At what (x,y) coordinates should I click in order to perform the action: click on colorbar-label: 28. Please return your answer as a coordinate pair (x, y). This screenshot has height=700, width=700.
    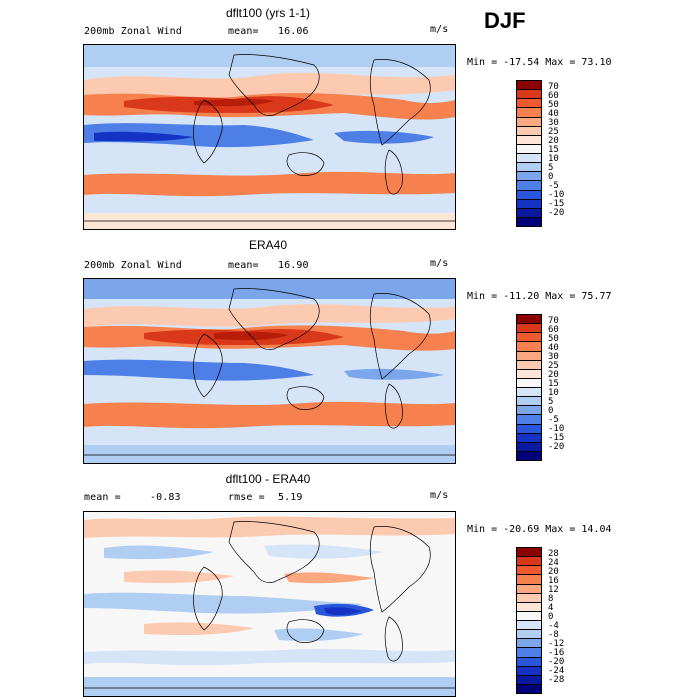
    Looking at the image, I should click on (553, 554).